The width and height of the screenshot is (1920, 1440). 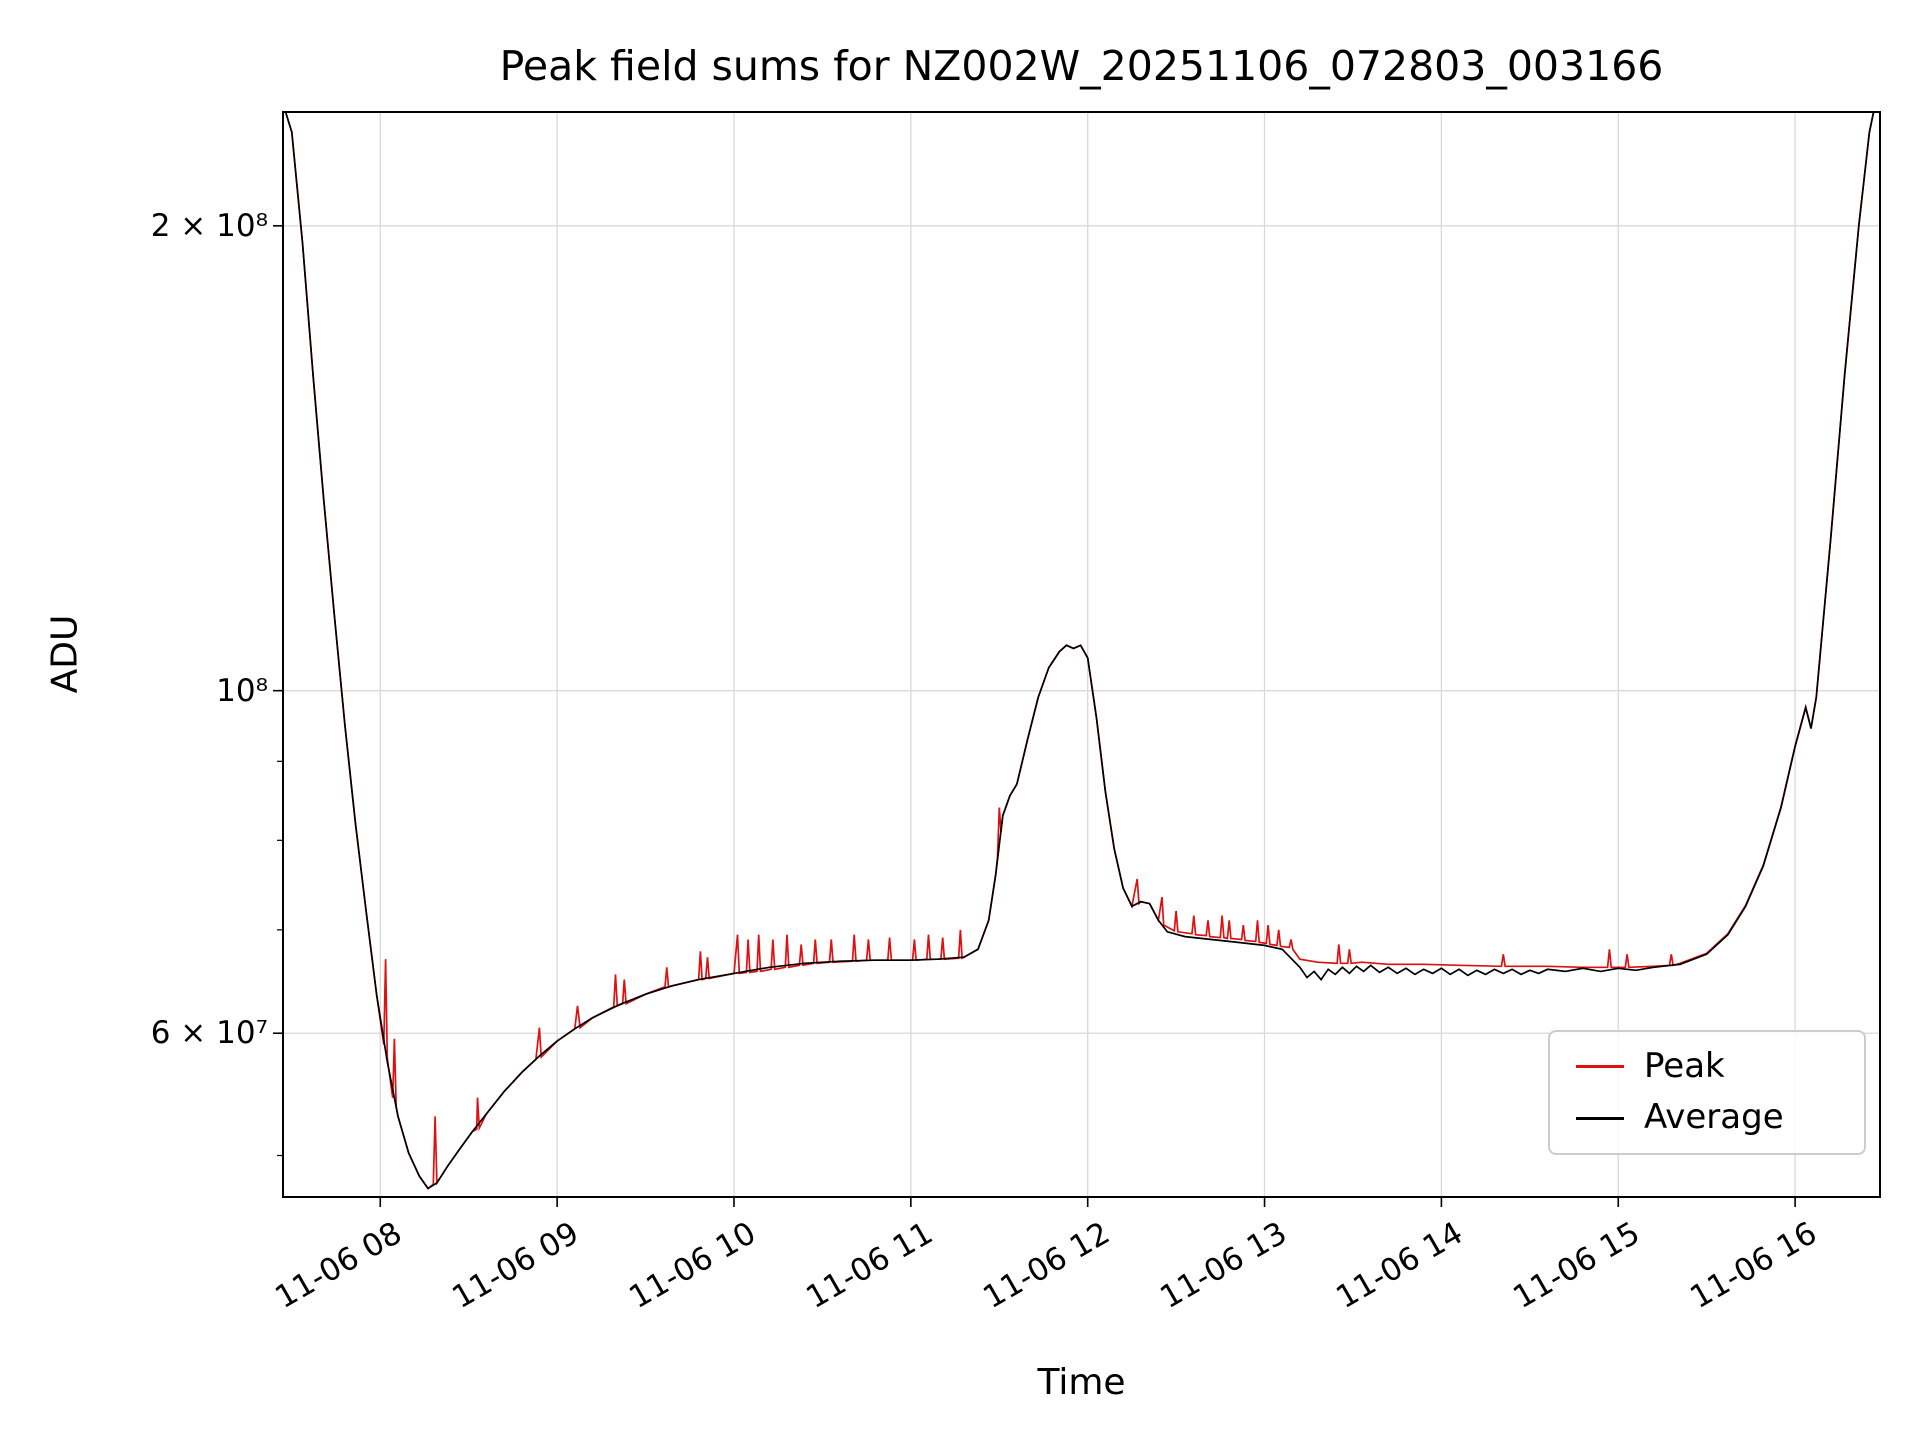 I want to click on x-tick-label: 11-06 09, so click(x=516, y=1265).